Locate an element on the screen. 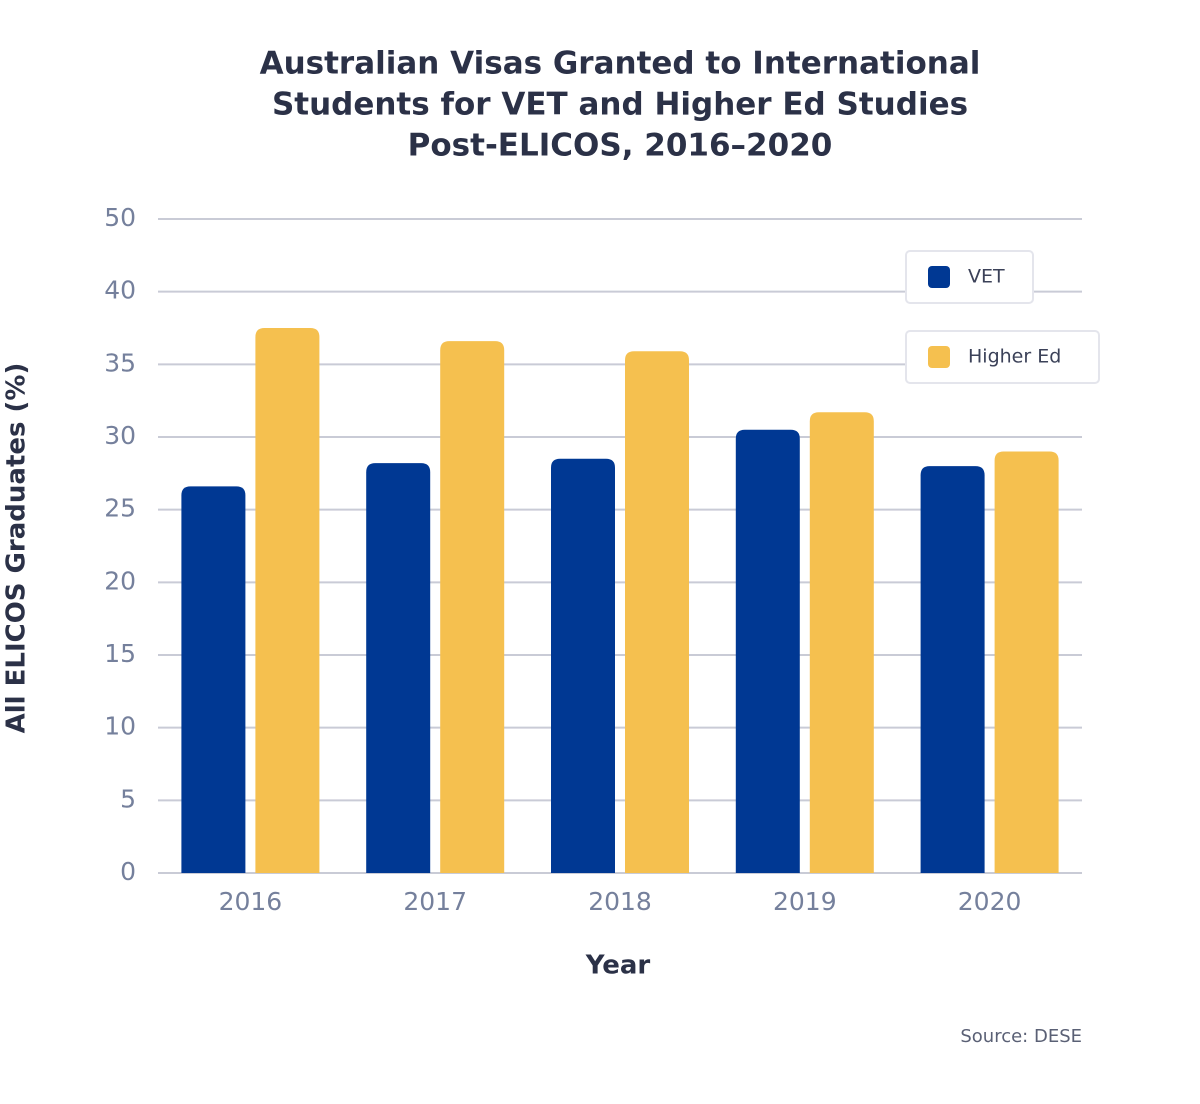 The image size is (1200, 1104). x-tick-label: 2019 is located at coordinates (805, 901).